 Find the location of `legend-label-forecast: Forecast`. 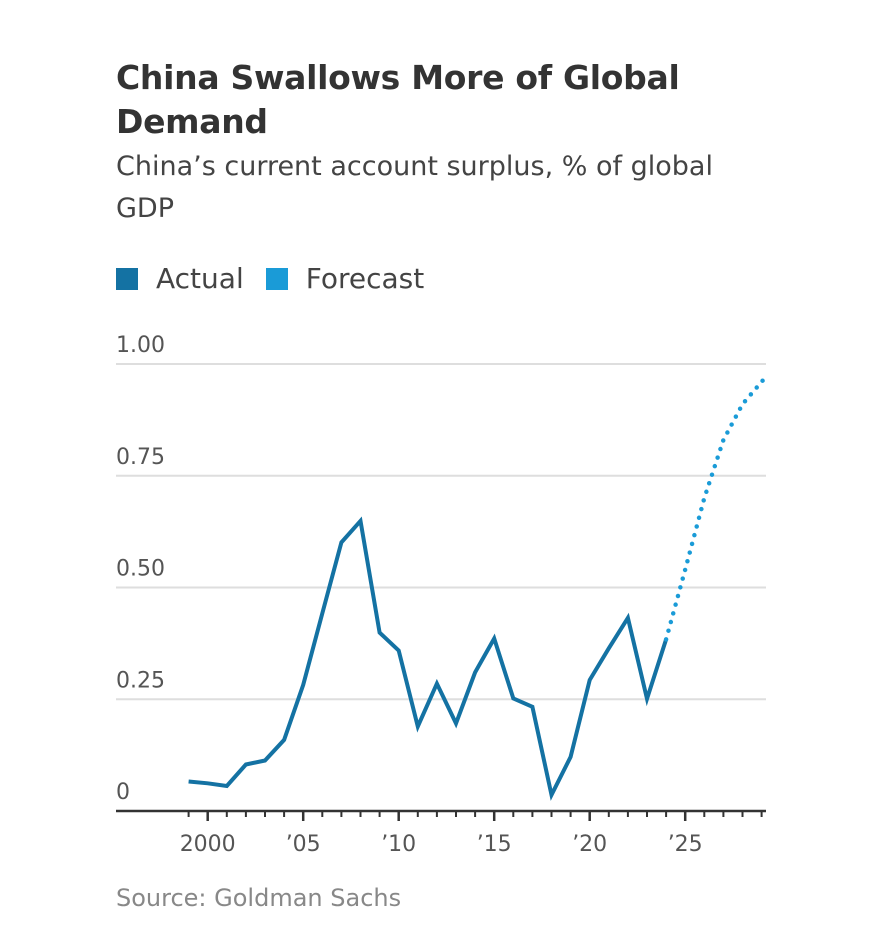

legend-label-forecast: Forecast is located at coordinates (365, 278).